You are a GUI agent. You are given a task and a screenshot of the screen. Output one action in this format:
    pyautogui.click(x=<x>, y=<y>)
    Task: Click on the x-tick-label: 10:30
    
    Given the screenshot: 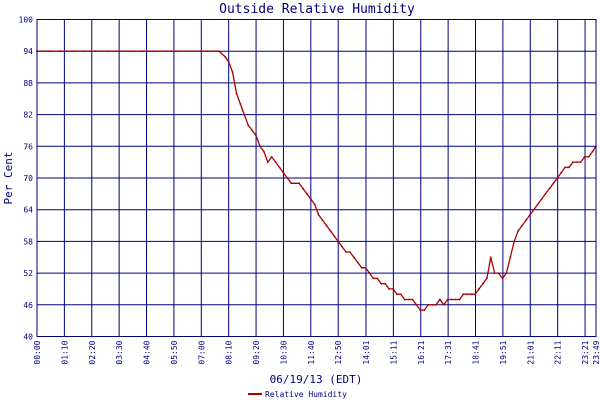 What is the action you would take?
    pyautogui.click(x=283, y=352)
    